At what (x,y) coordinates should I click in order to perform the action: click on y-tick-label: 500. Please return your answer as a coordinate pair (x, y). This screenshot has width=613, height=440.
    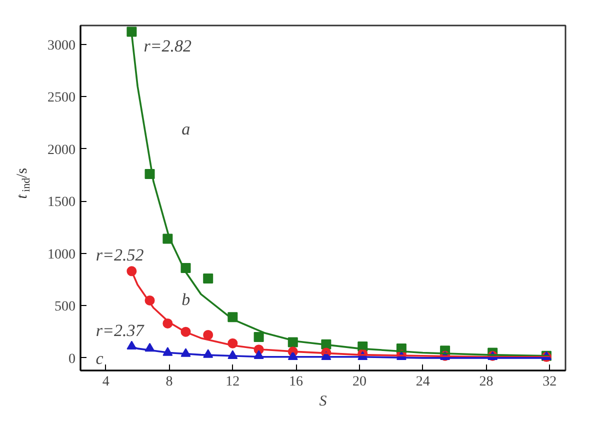
    Looking at the image, I should click on (65, 307).